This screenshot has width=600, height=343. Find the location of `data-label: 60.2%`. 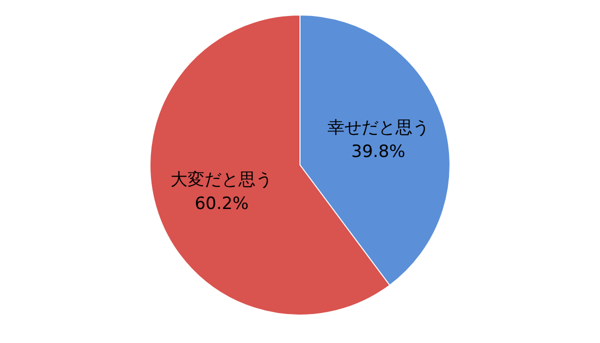

data-label: 60.2% is located at coordinates (221, 204).